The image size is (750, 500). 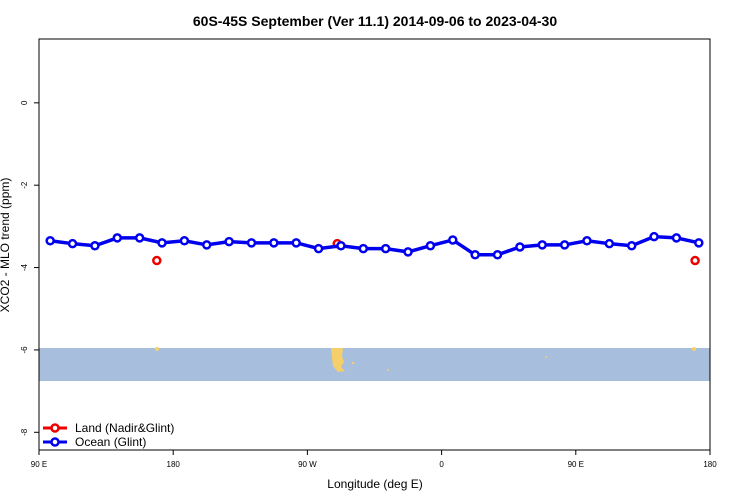 I want to click on series-line, so click(x=374, y=245).